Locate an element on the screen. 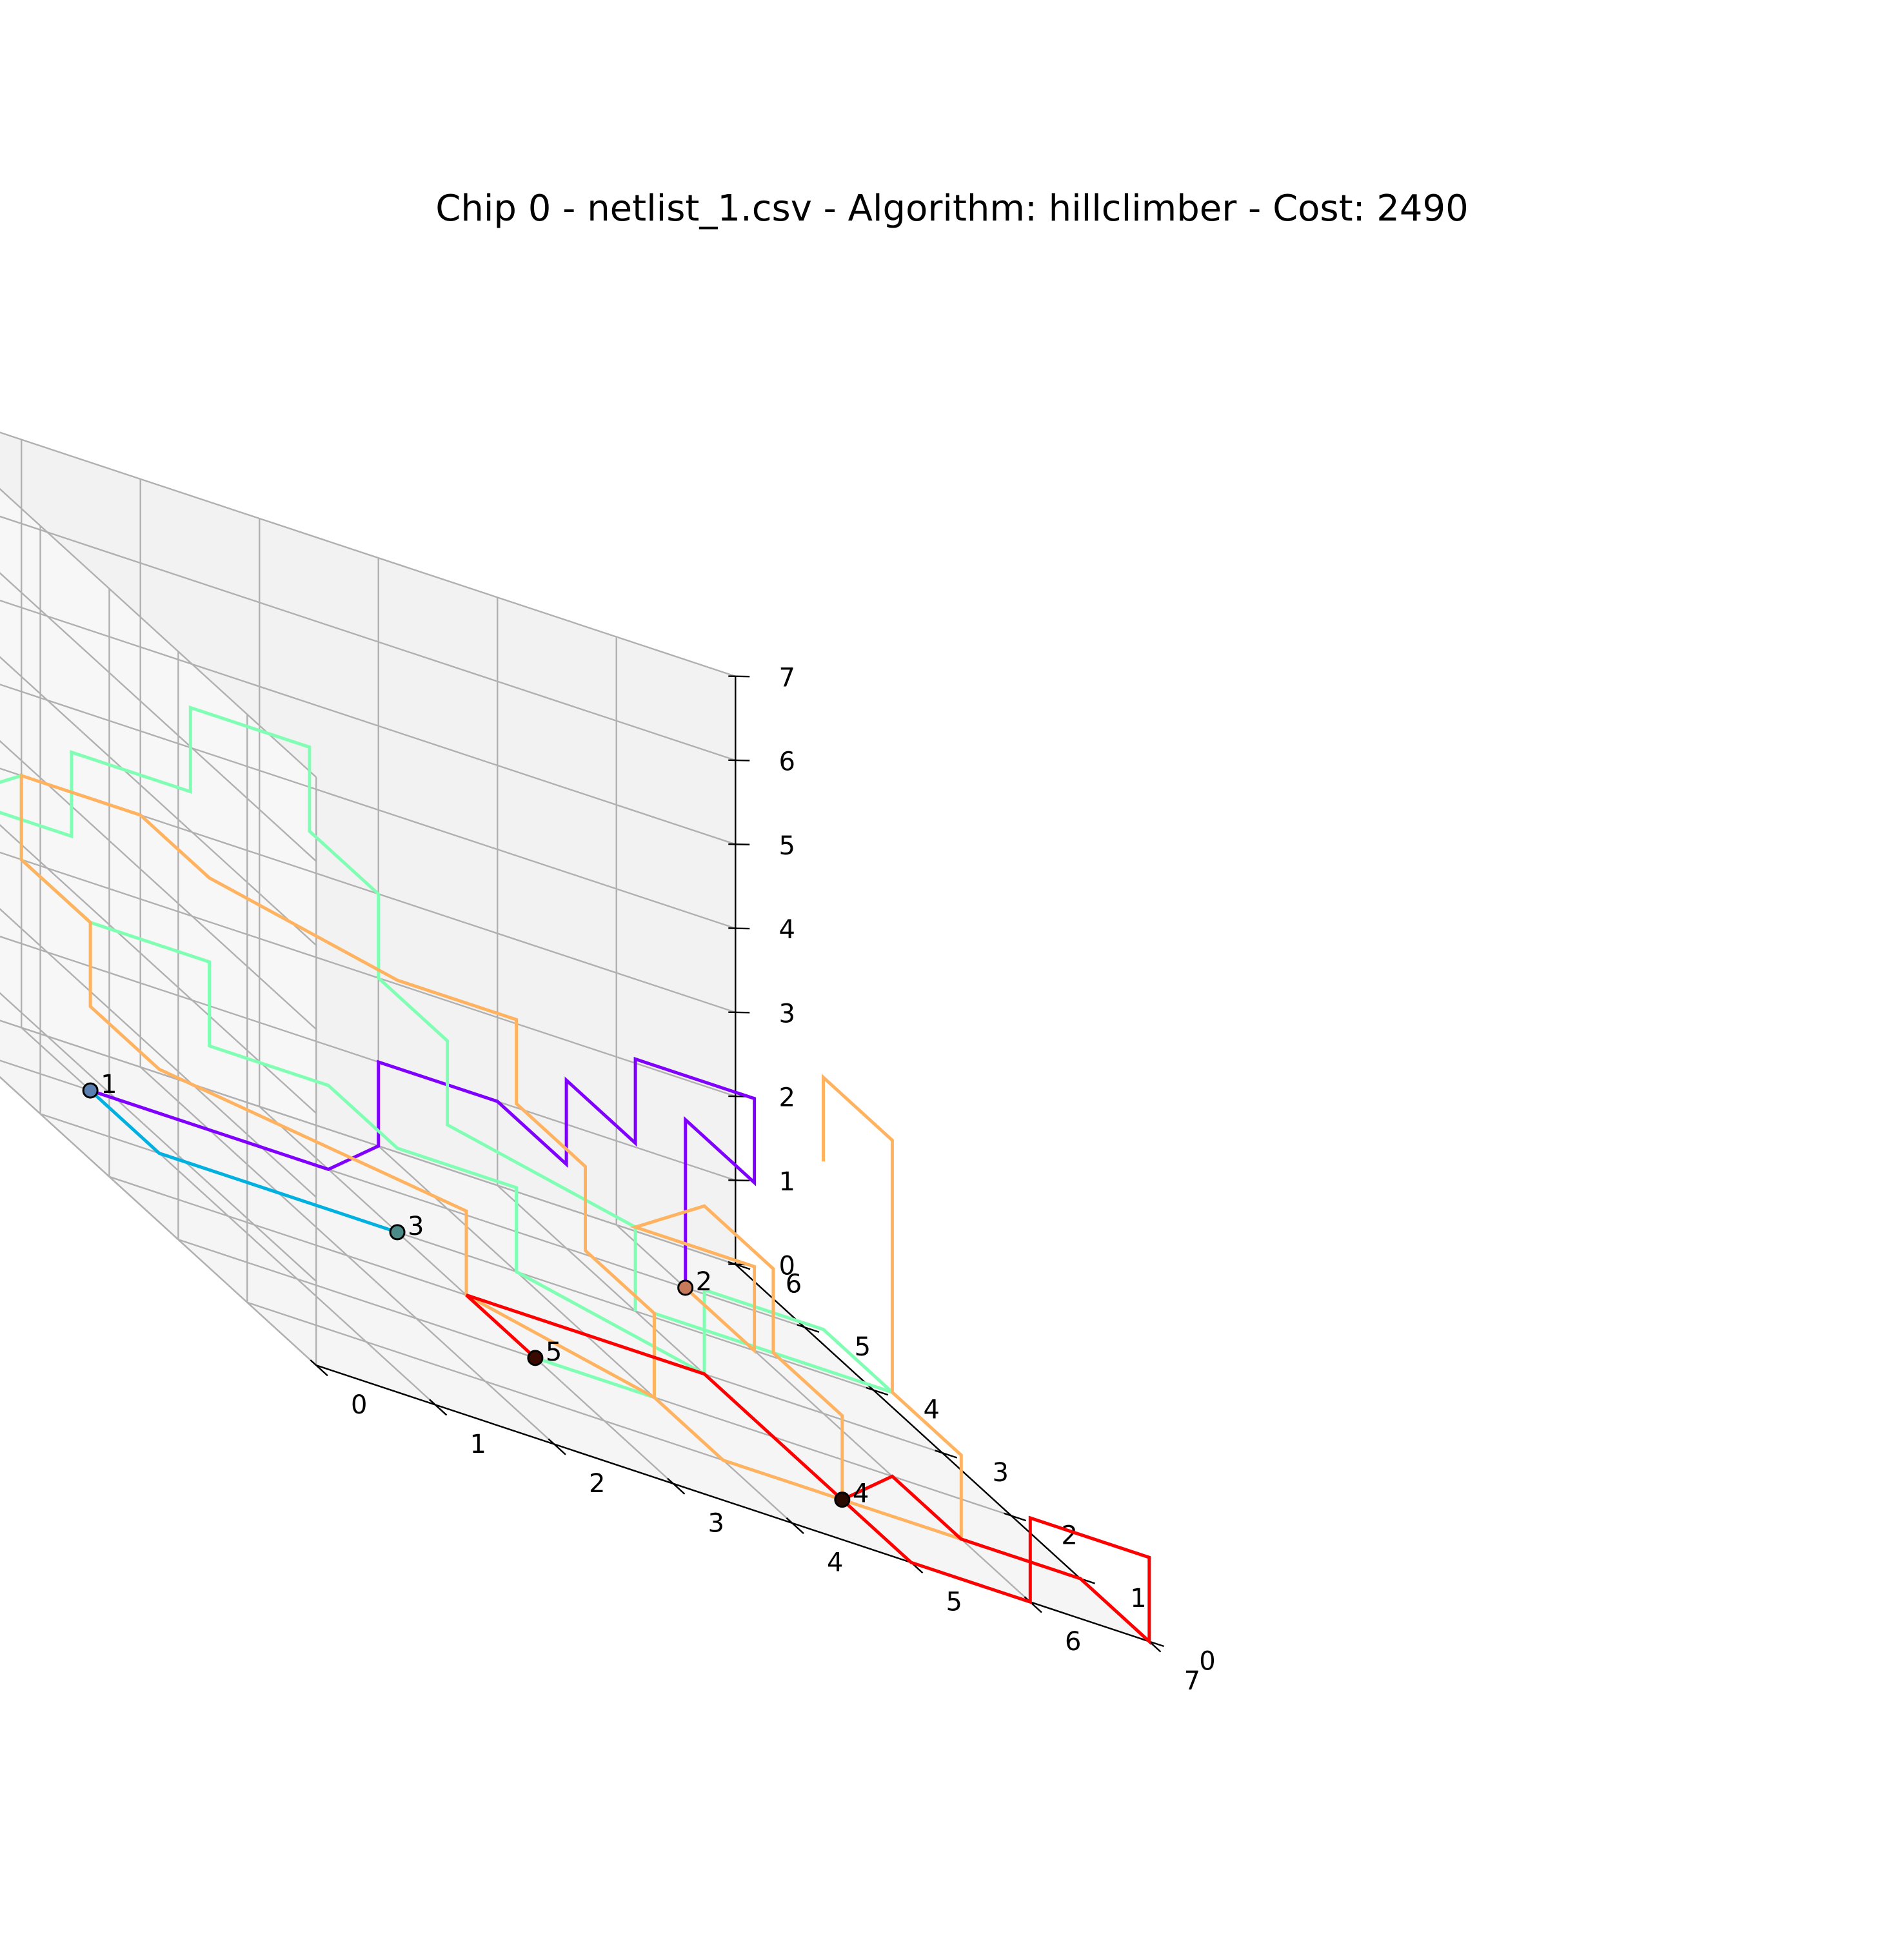  z-axis-tick-label: 6 is located at coordinates (787, 762).